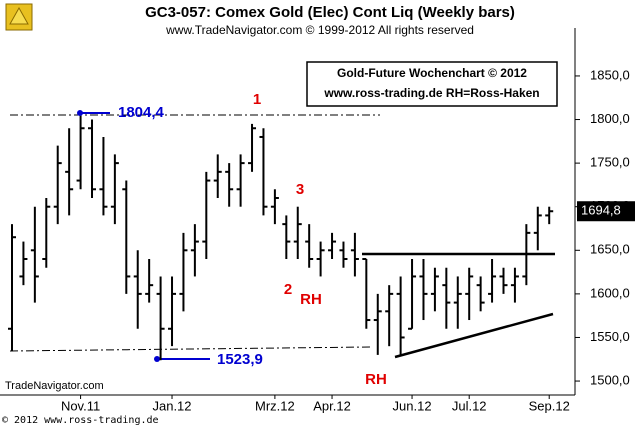 This screenshot has height=428, width=640. Describe the element at coordinates (275, 405) in the screenshot. I see `x-tick-label: Mrz.12` at that location.